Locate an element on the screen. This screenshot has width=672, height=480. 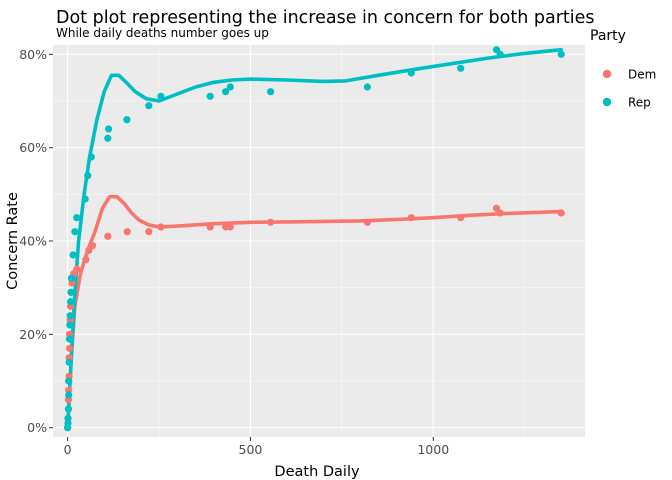
legend-label-rep: Rep is located at coordinates (639, 103).